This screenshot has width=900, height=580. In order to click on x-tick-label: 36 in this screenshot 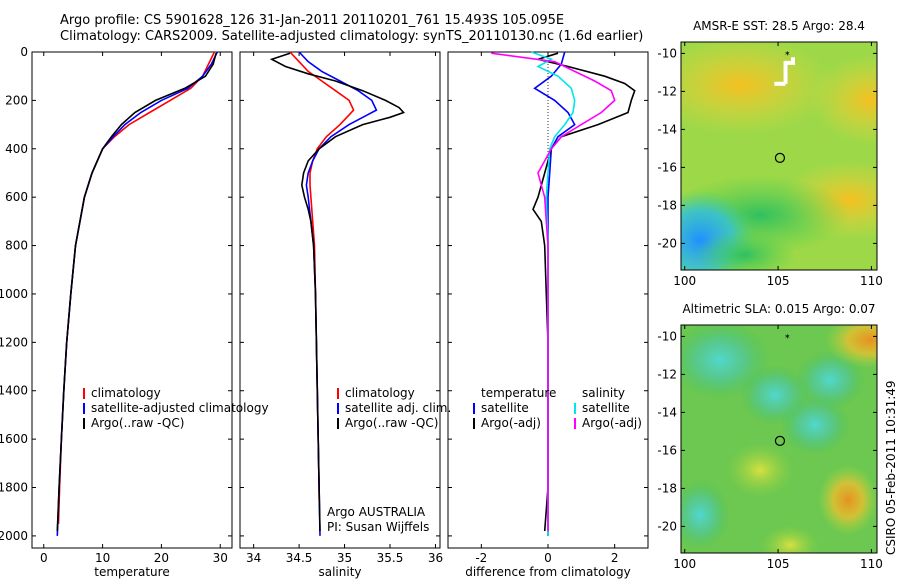, I will do `click(435, 558)`.